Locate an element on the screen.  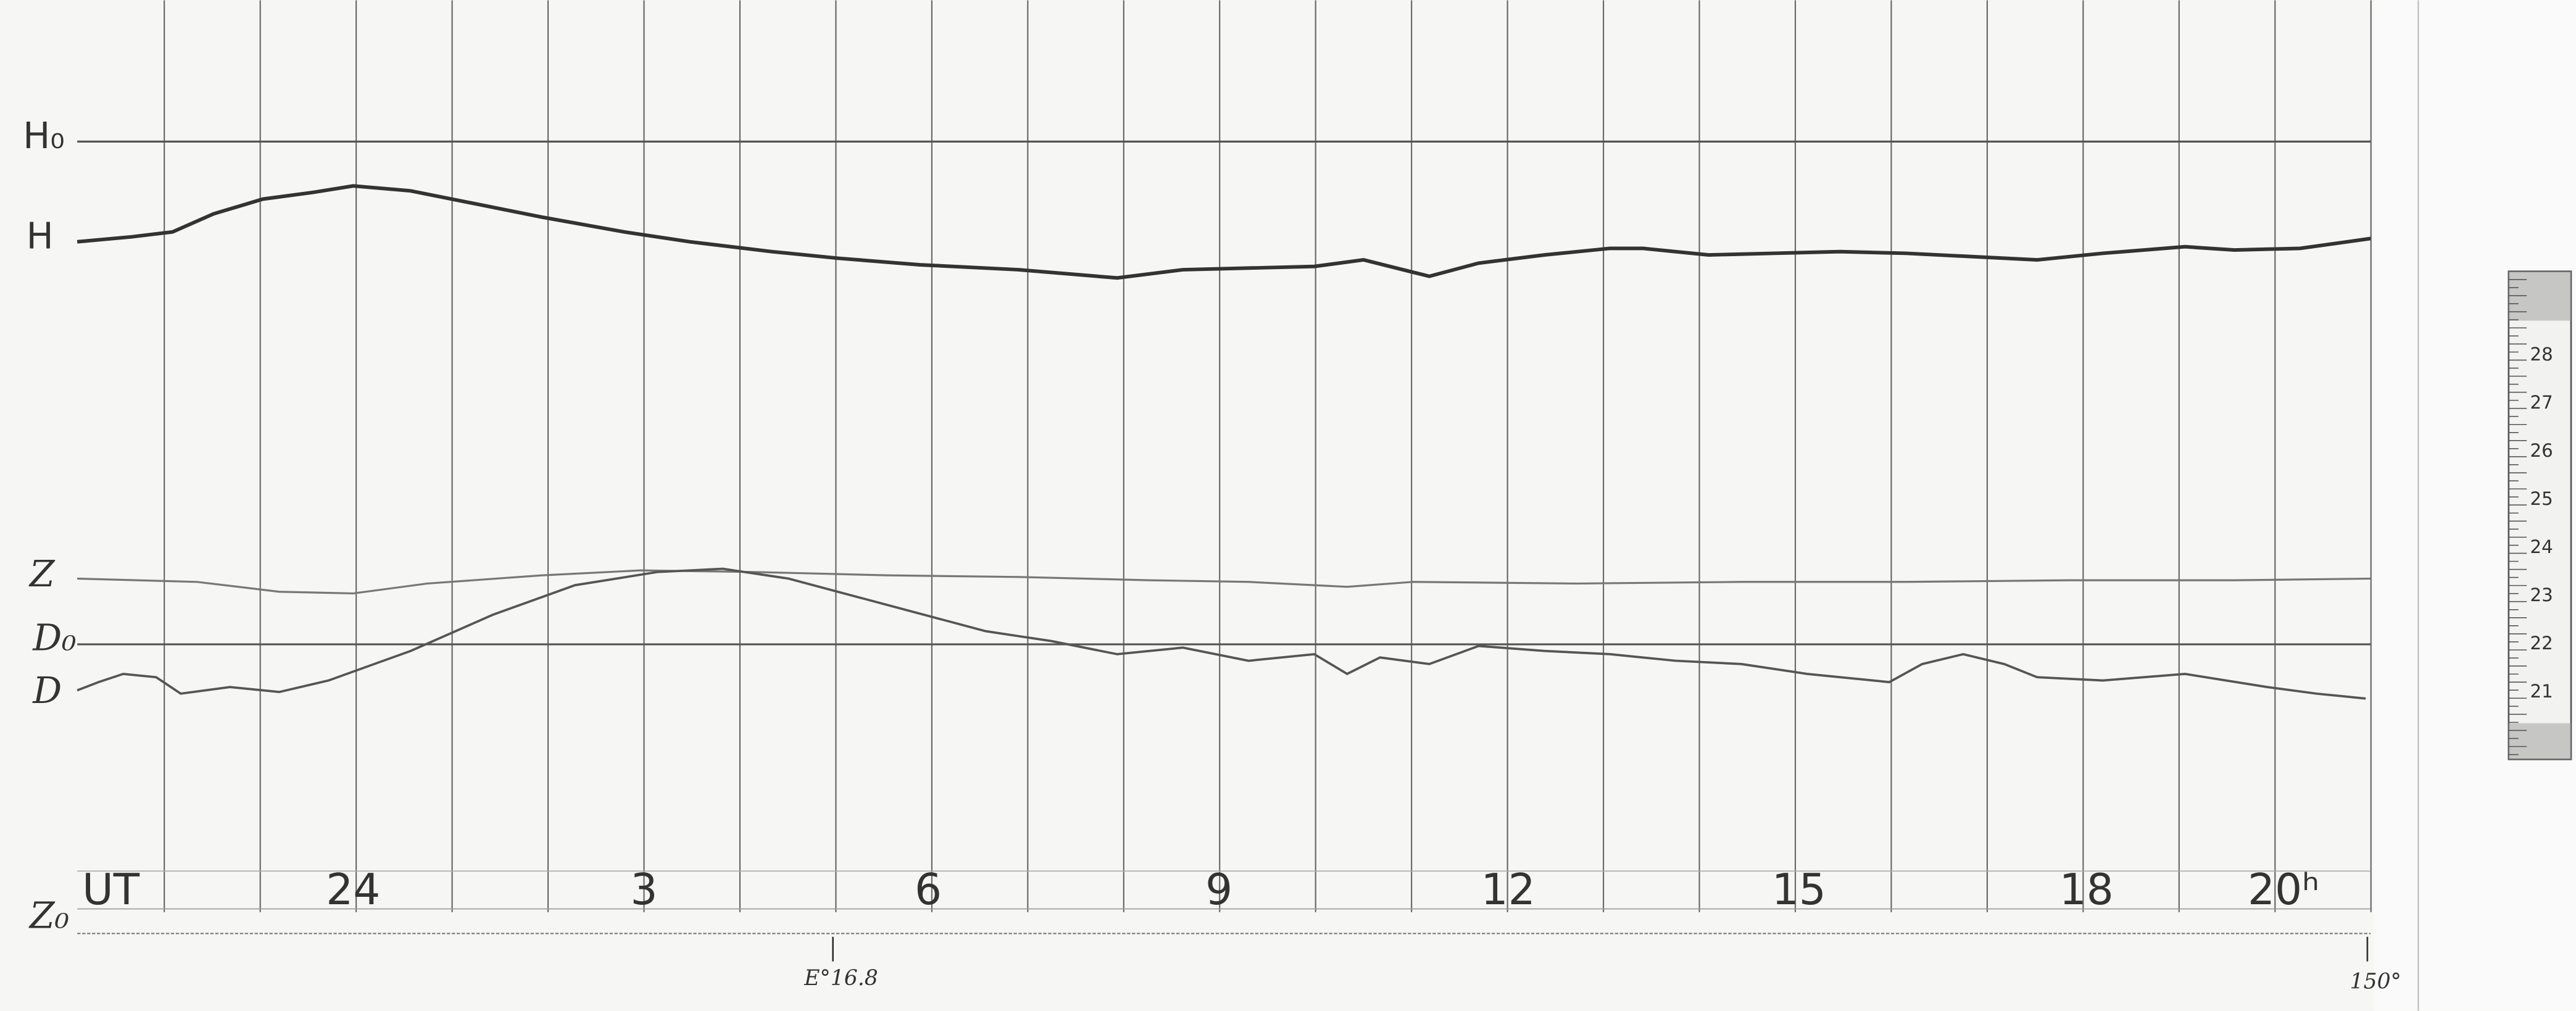
hour-label: 6 is located at coordinates (929, 890).